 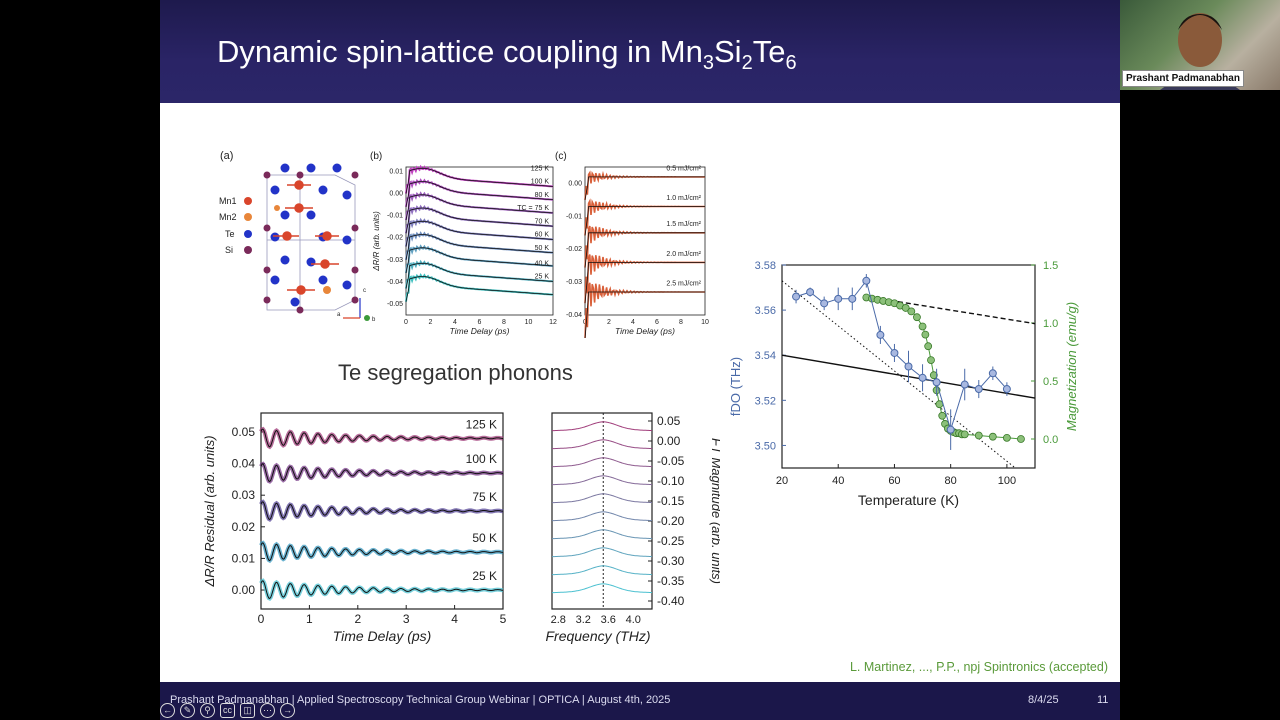 I want to click on crystal-structure-figure: (a) Mn1 Mn2 Te Si, so click(x=297, y=236).